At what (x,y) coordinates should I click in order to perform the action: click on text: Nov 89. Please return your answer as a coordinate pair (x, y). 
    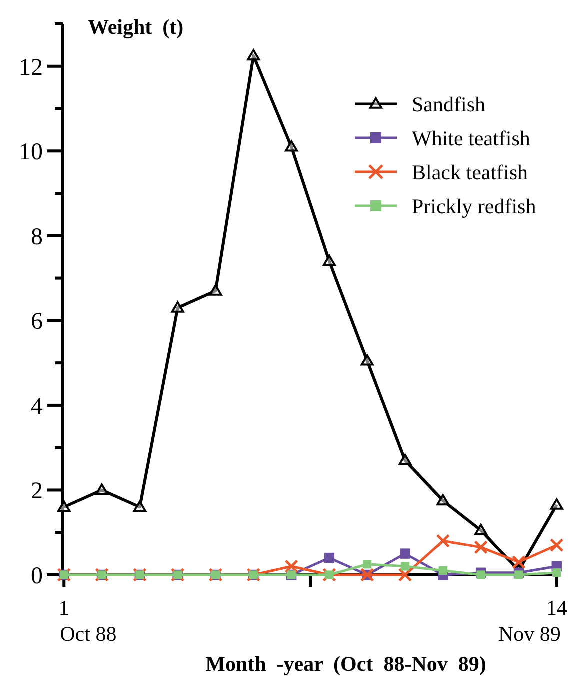
    Looking at the image, I should click on (529, 634).